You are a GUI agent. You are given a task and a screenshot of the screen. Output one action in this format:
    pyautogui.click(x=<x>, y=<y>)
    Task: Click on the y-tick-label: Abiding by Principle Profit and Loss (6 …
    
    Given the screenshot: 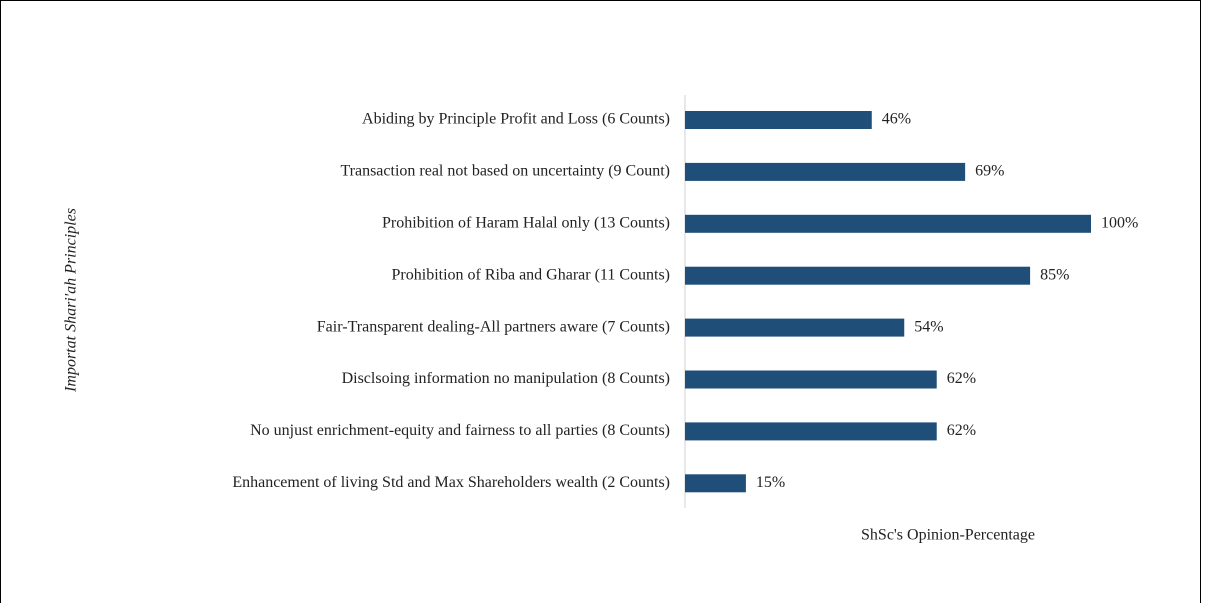 What is the action you would take?
    pyautogui.click(x=516, y=119)
    